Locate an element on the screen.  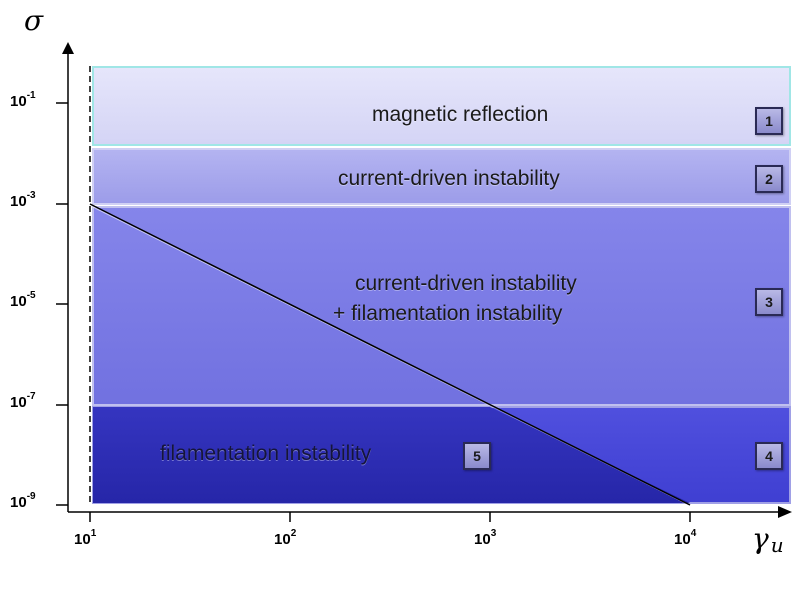
x-tick-label: 10³ is located at coordinates (485, 538).